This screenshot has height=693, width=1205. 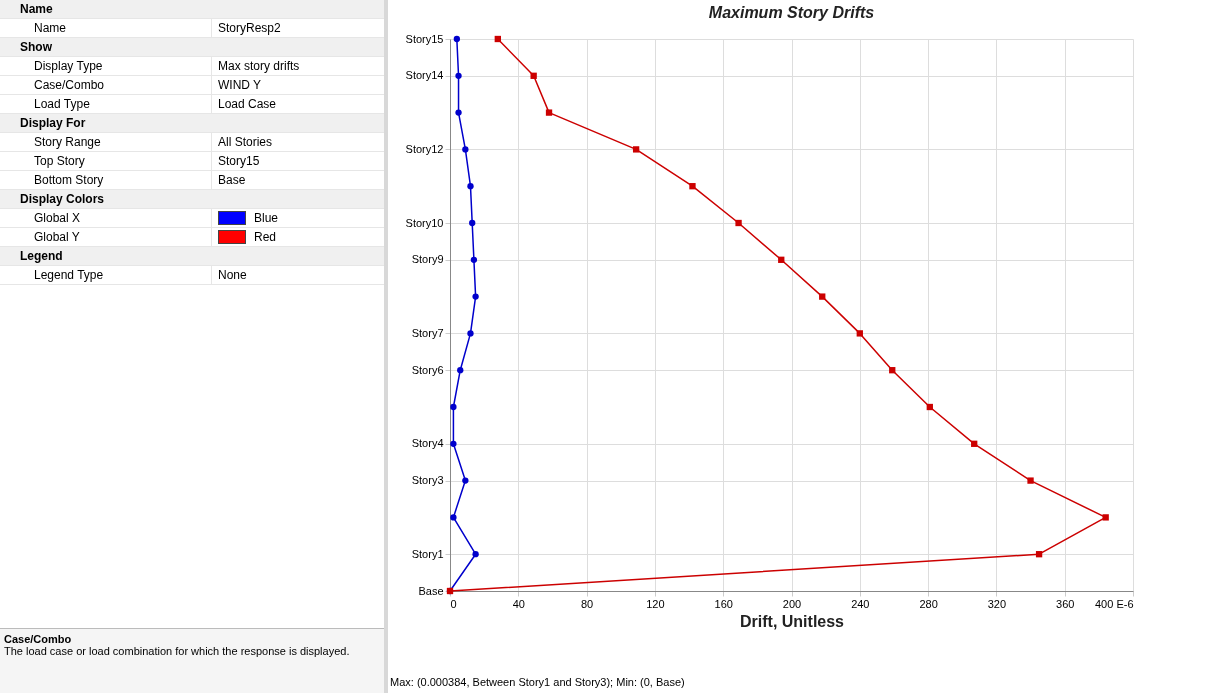 I want to click on text: StoryResp2, so click(x=249, y=28).